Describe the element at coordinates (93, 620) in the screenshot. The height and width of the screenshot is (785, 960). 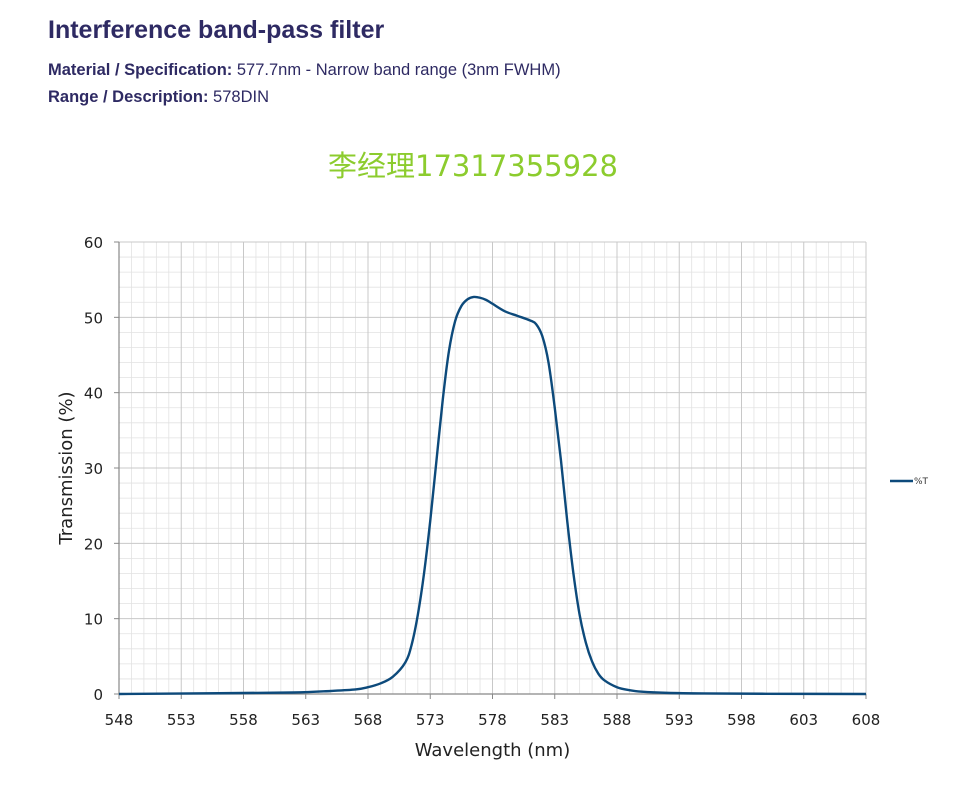
I see `y-tick-label: 10` at that location.